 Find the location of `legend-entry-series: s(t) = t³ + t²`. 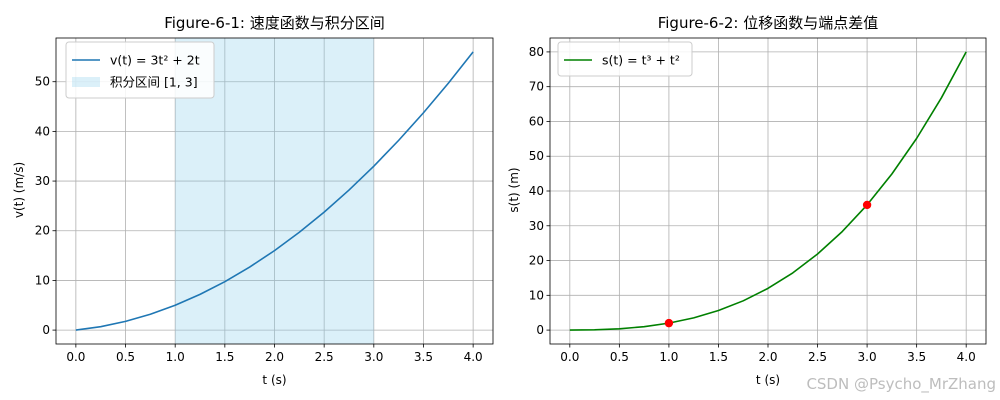

legend-entry-series: s(t) = t³ + t² is located at coordinates (641, 60).